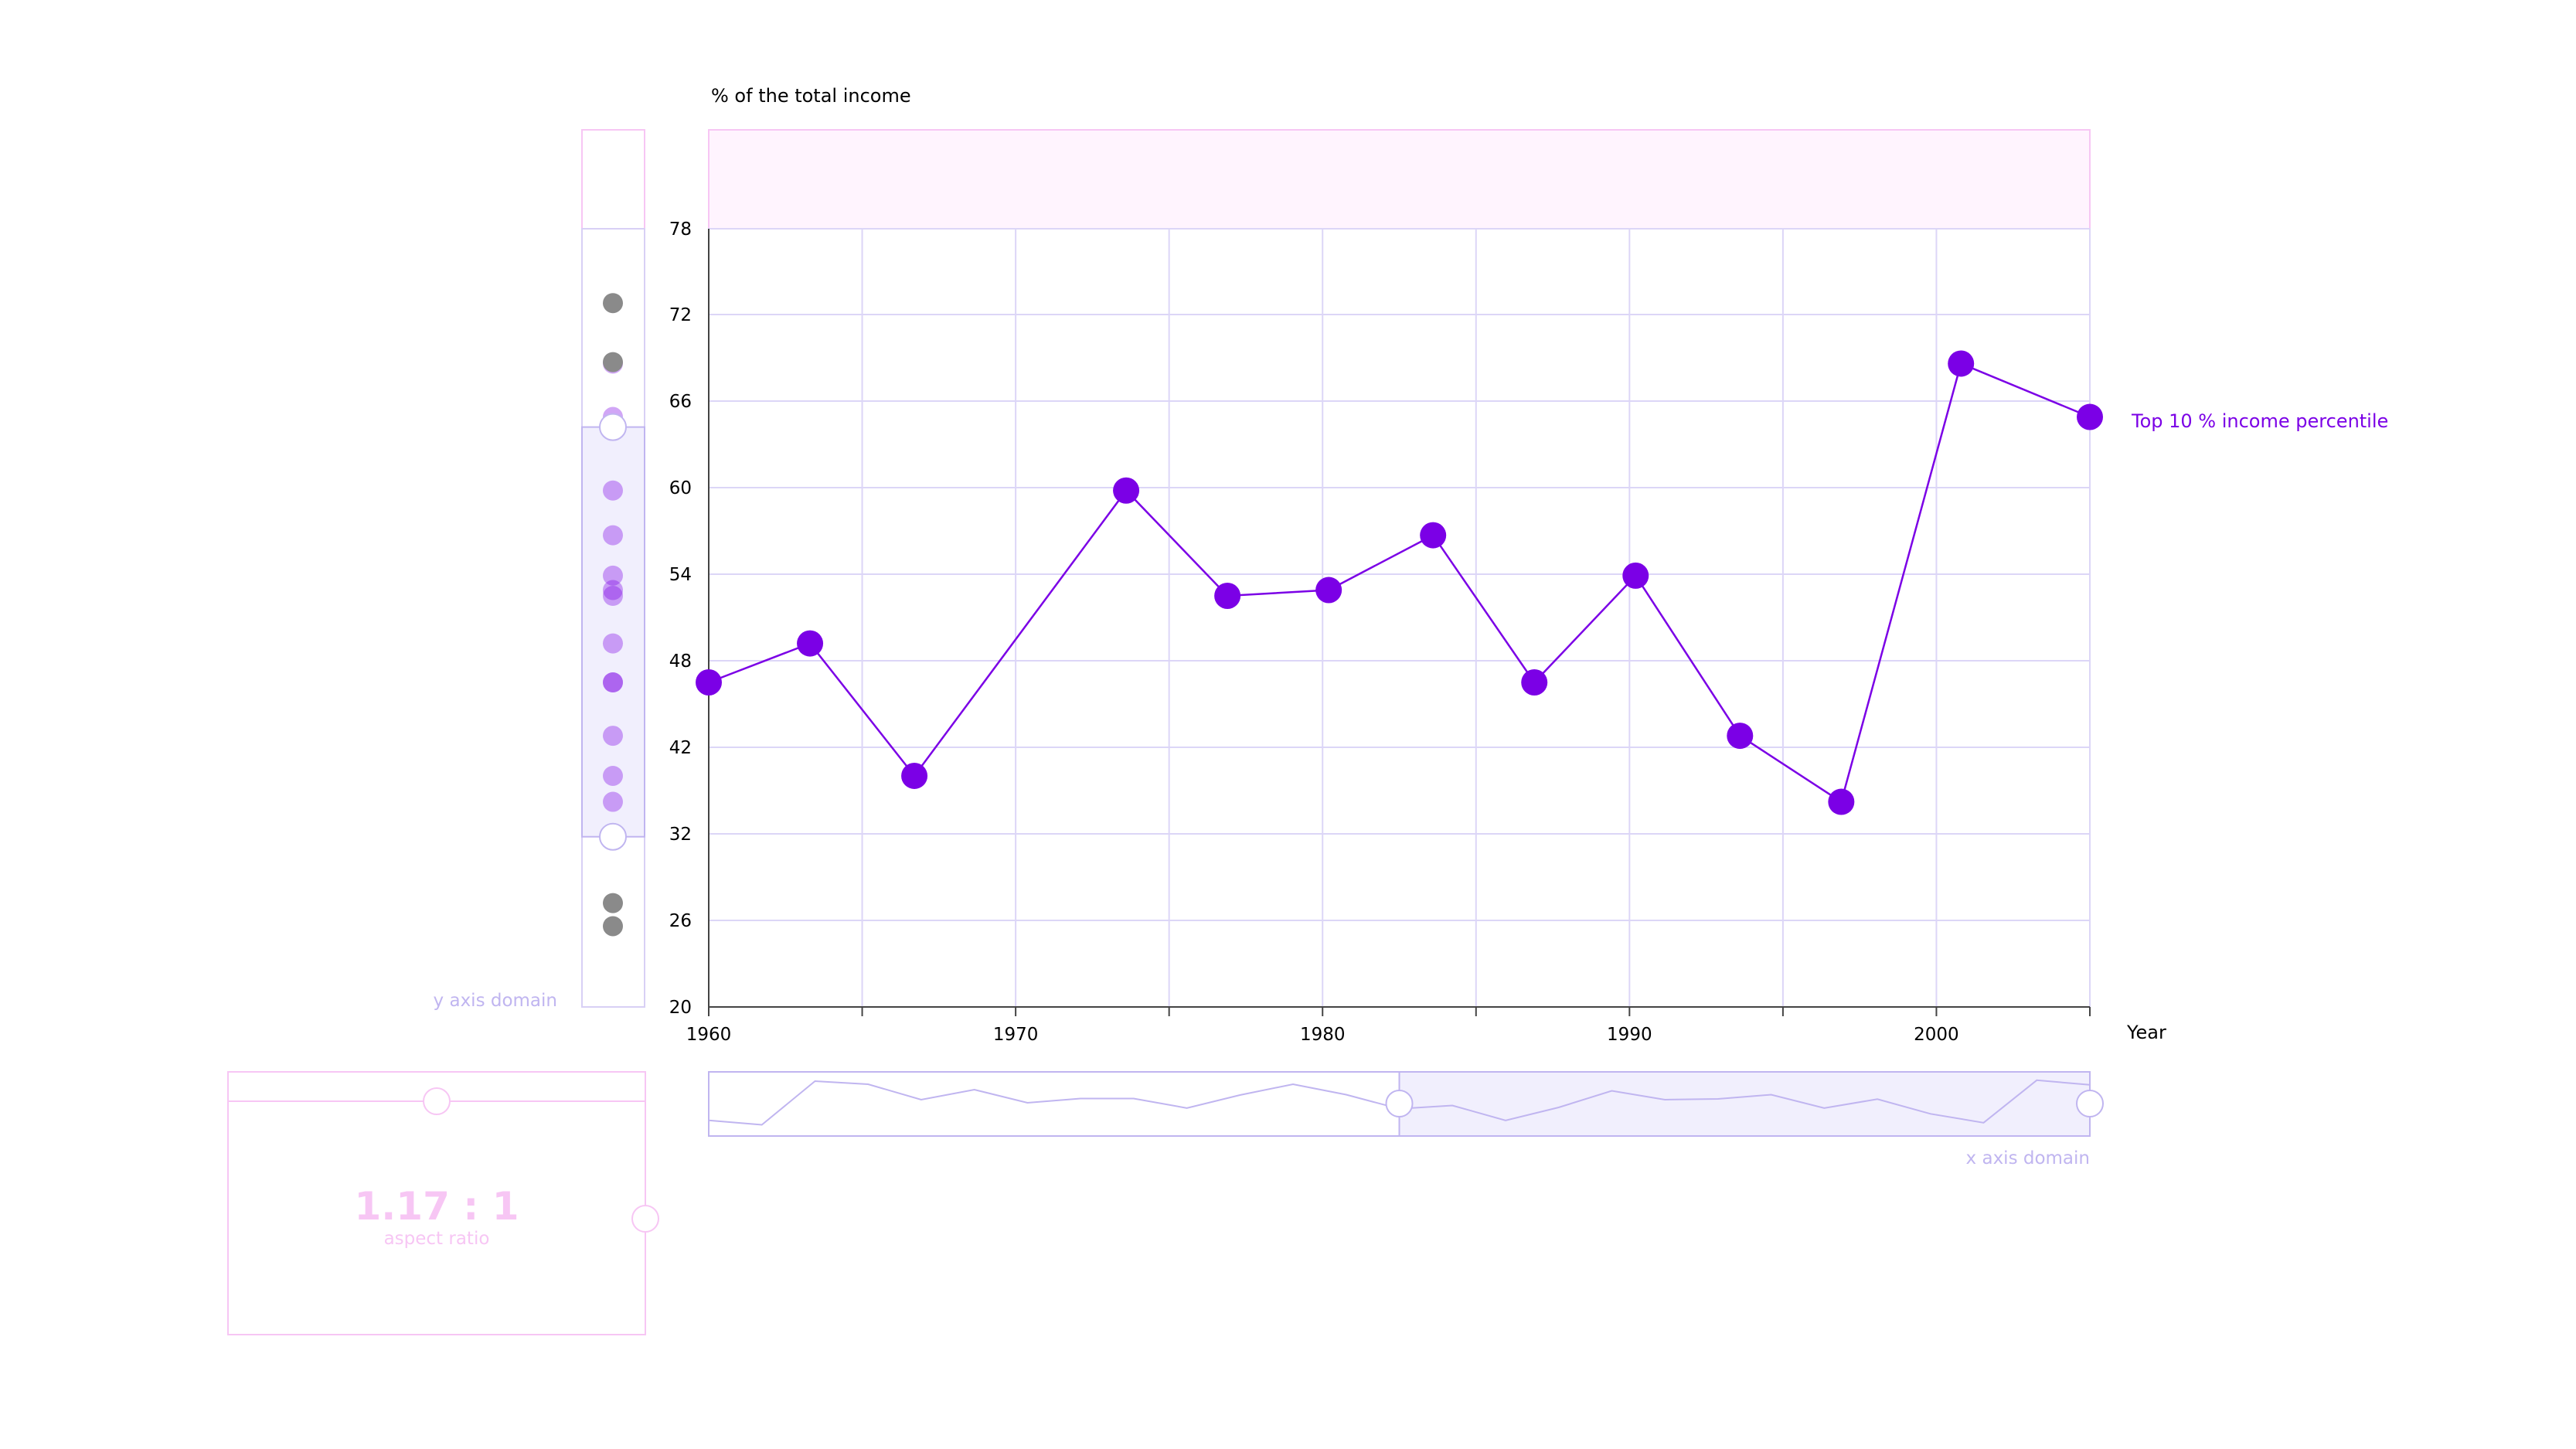  I want to click on y-domain-label: y axis domain, so click(495, 1001).